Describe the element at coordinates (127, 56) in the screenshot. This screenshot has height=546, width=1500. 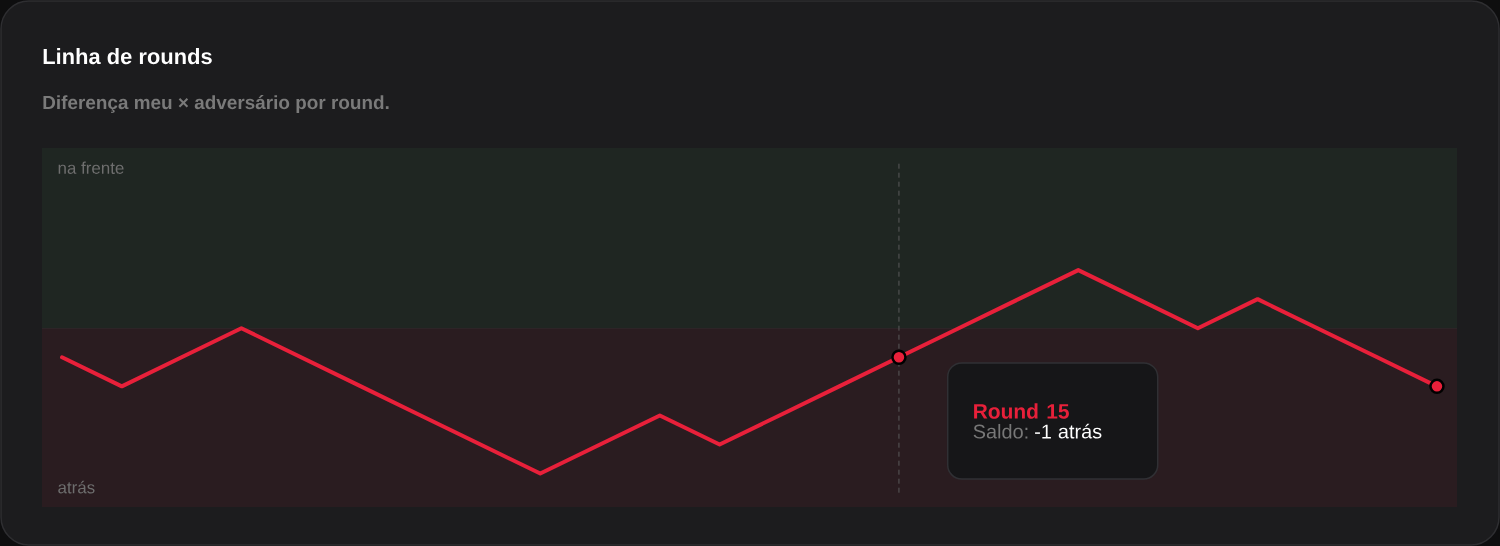
I see `chart-title: Linha de rounds` at that location.